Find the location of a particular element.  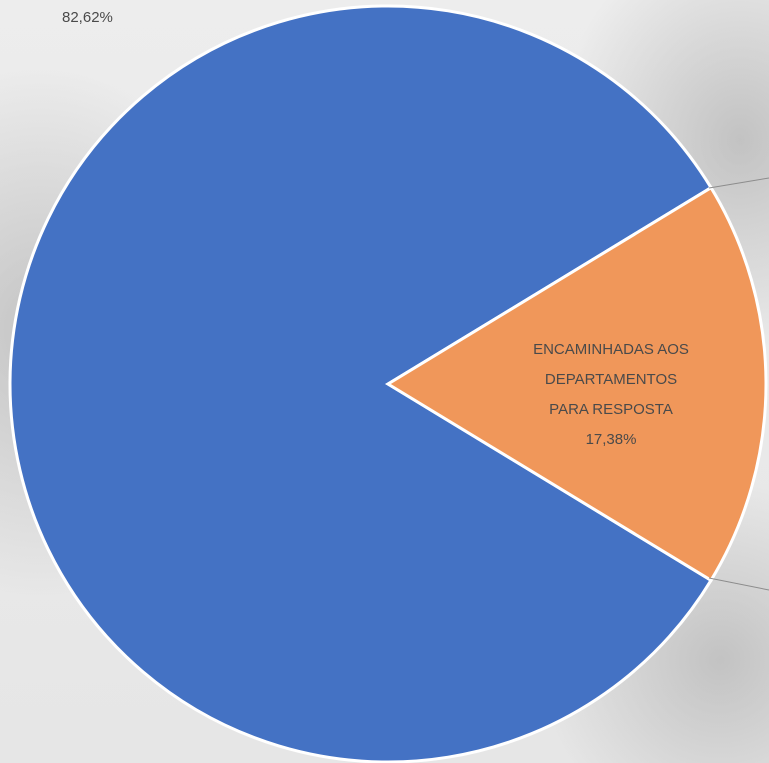

slice-1-label-line-3: PARA RESPOSTA is located at coordinates (611, 409).